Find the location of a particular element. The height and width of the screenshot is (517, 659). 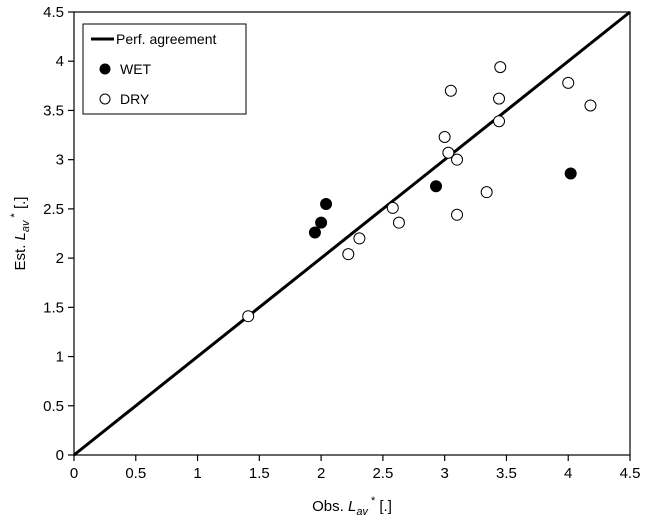

y-axis-label-prefix: Est. is located at coordinates (20, 255).